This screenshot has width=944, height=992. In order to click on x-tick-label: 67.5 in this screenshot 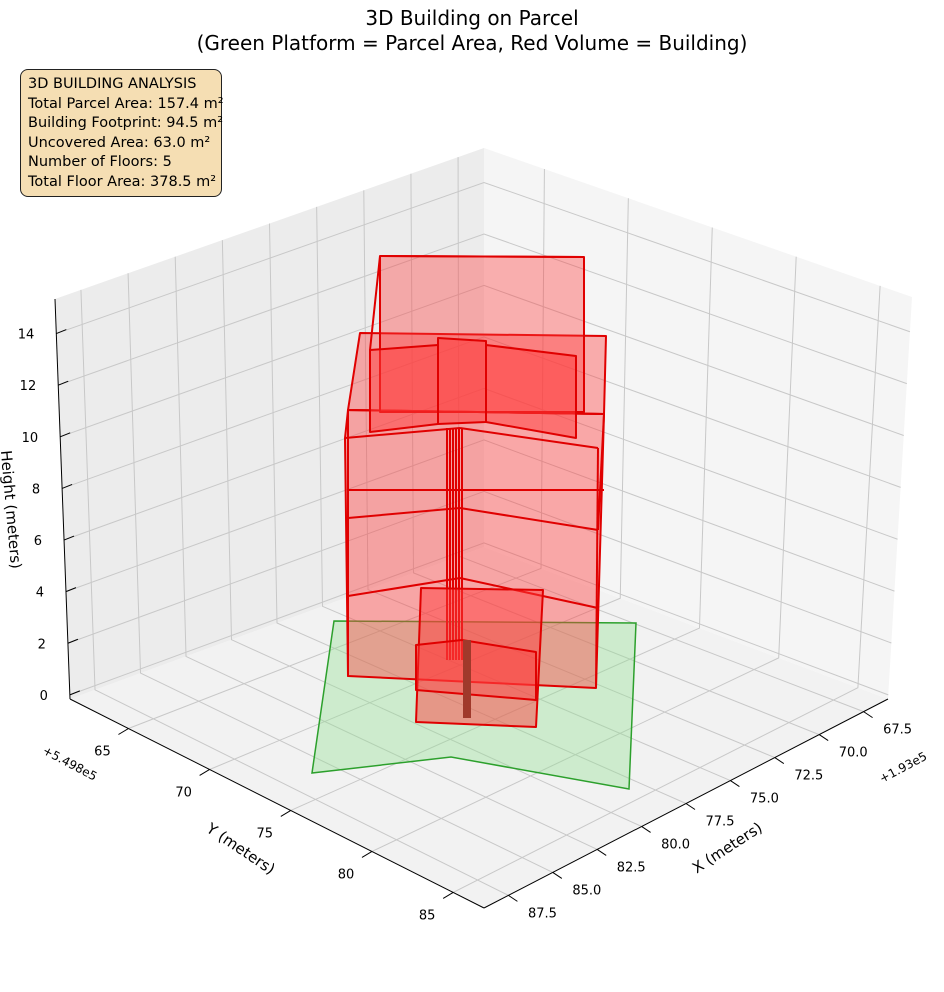, I will do `click(897, 730)`.